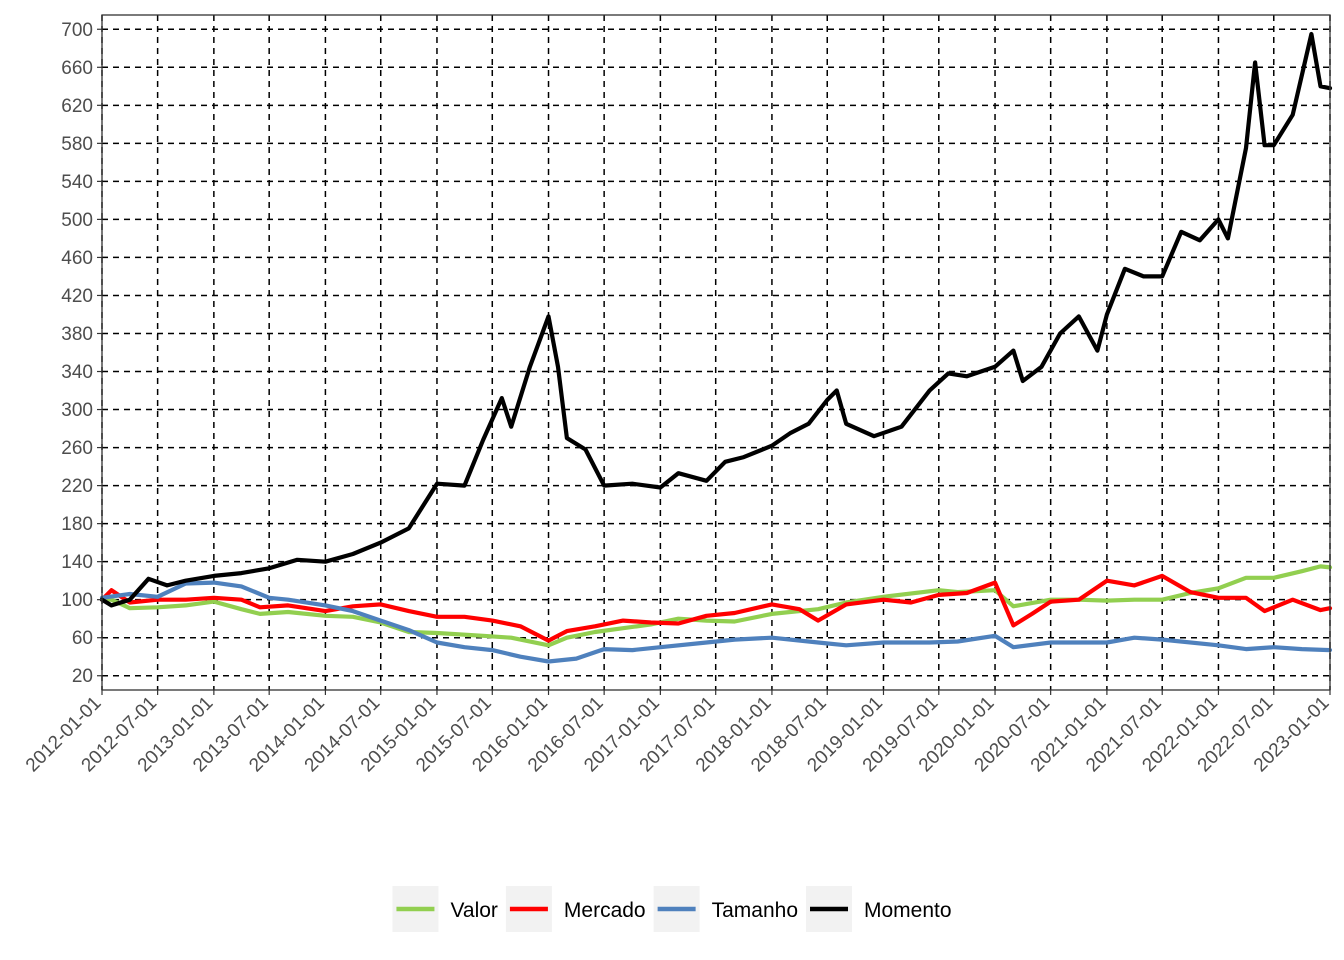  What do you see at coordinates (82, 676) in the screenshot?
I see `y-tick-label: 20` at bounding box center [82, 676].